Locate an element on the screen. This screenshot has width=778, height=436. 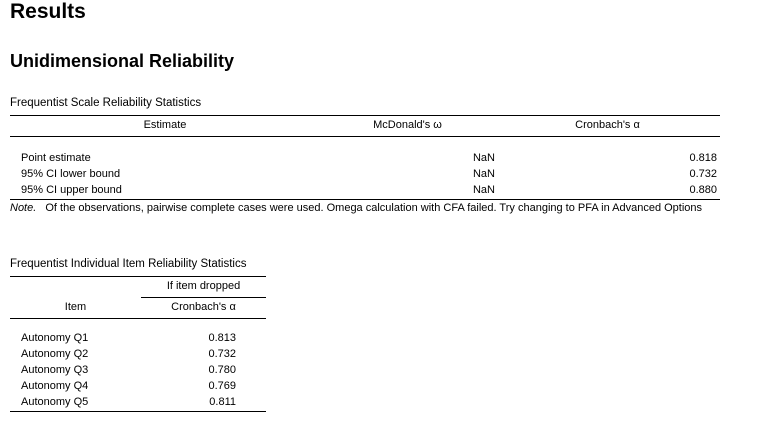
results-title: Results is located at coordinates (48, 11).